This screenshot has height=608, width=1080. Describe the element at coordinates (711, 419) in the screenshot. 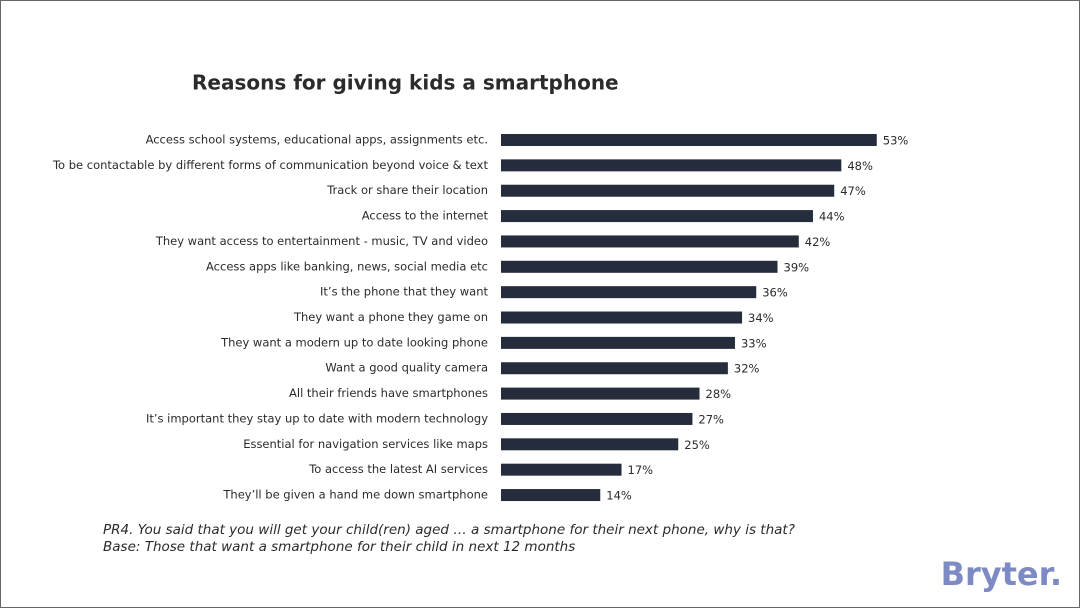

I see `value-label: 27%` at that location.